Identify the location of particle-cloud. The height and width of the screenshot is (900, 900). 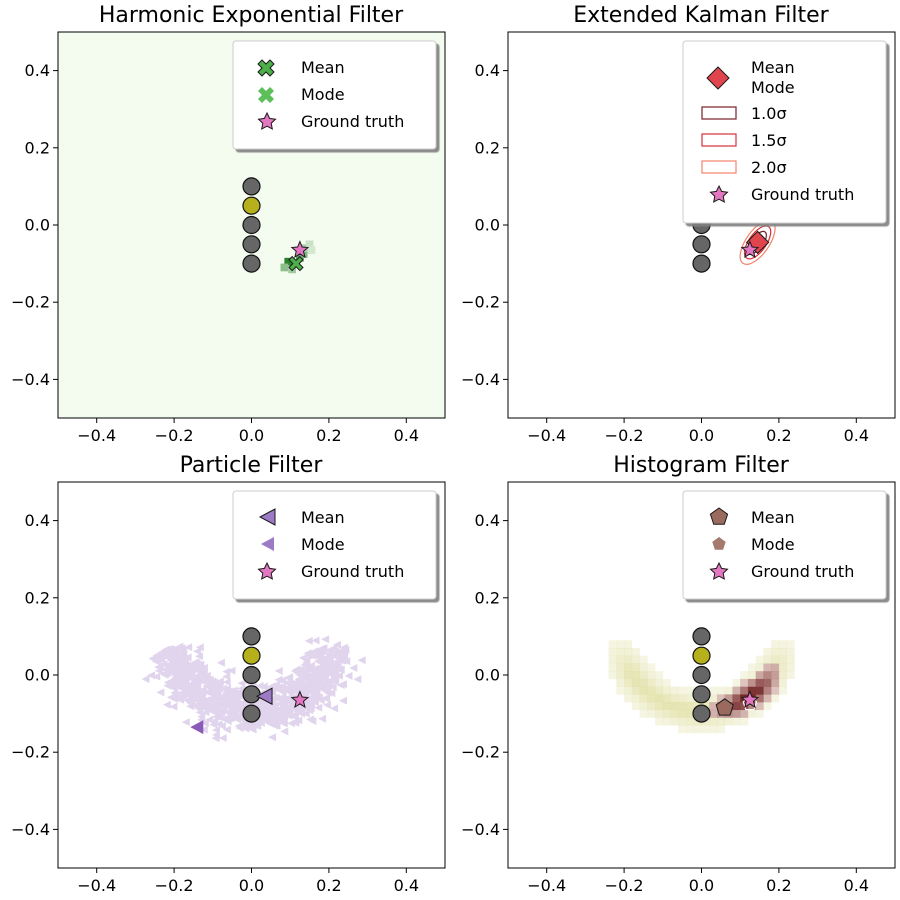
(253, 689).